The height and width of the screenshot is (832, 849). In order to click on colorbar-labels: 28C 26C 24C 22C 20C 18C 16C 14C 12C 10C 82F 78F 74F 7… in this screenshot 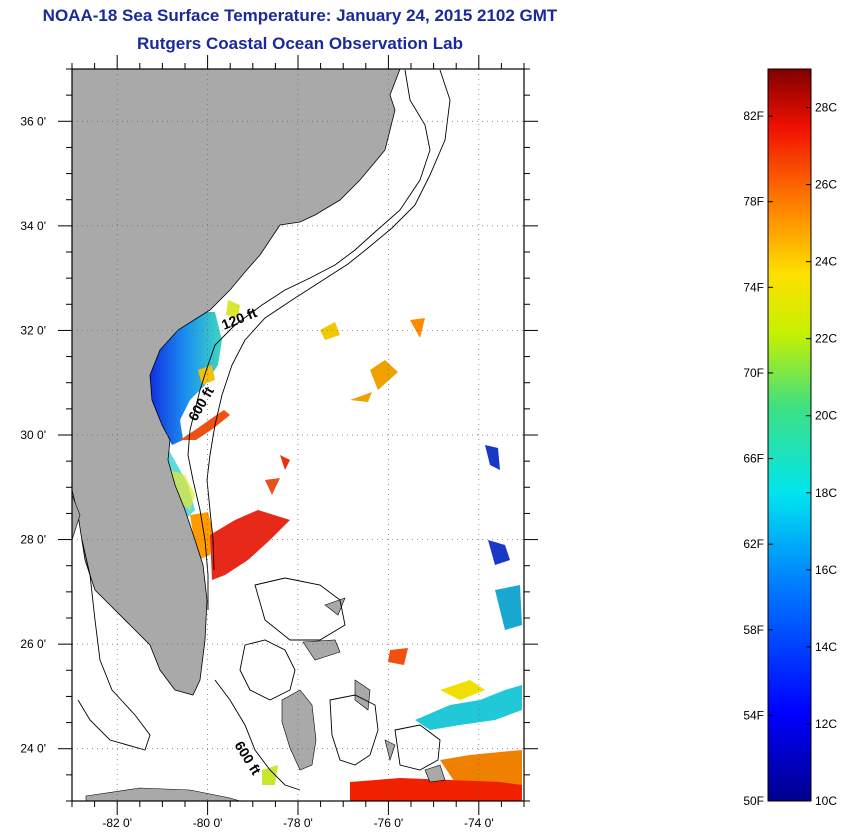, I will do `click(790, 454)`.